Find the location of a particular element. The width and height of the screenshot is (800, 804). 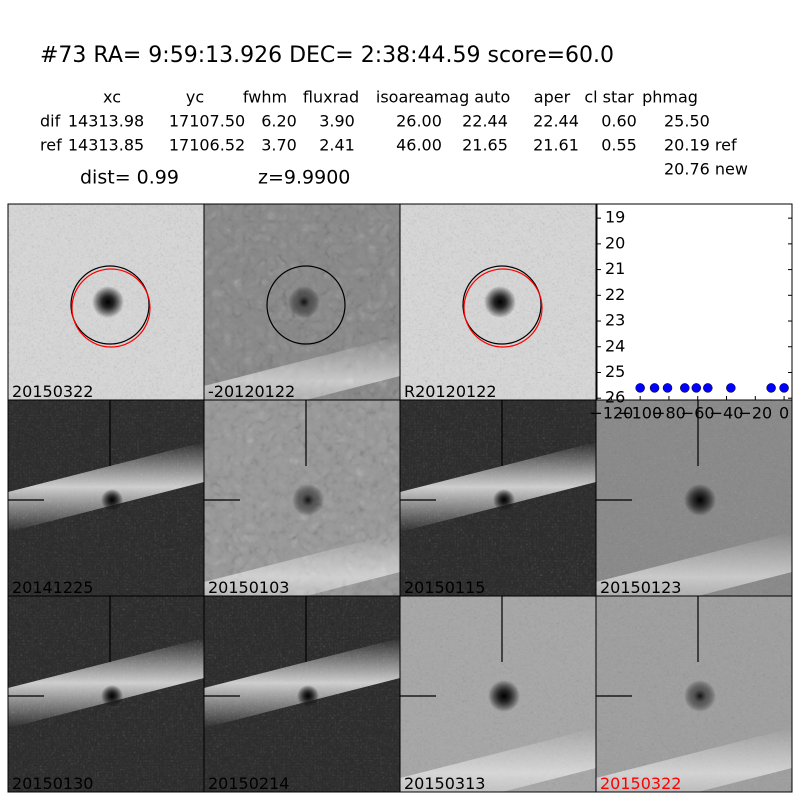

image-panel: -20120122 is located at coordinates (302, 302).